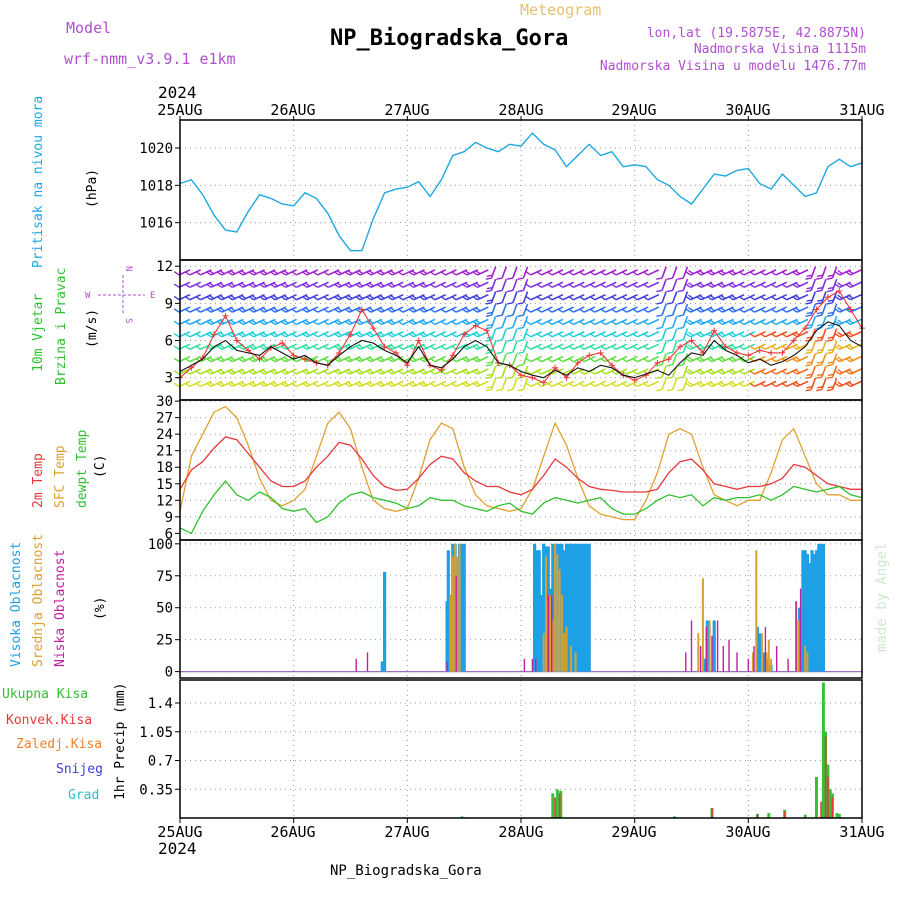 Image resolution: width=900 pixels, height=900 pixels. What do you see at coordinates (406, 832) in the screenshot?
I see `bottom-date-label: 27AUG` at bounding box center [406, 832].